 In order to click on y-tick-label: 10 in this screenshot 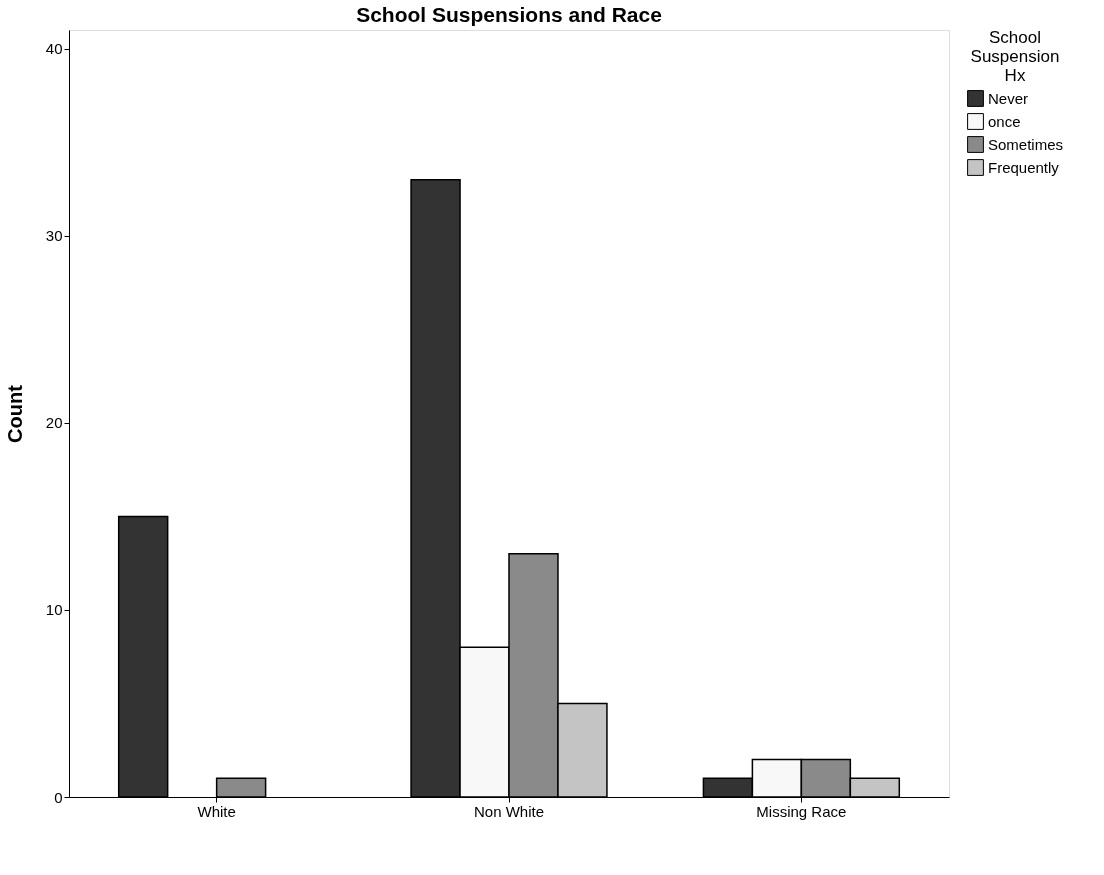, I will do `click(54, 610)`.